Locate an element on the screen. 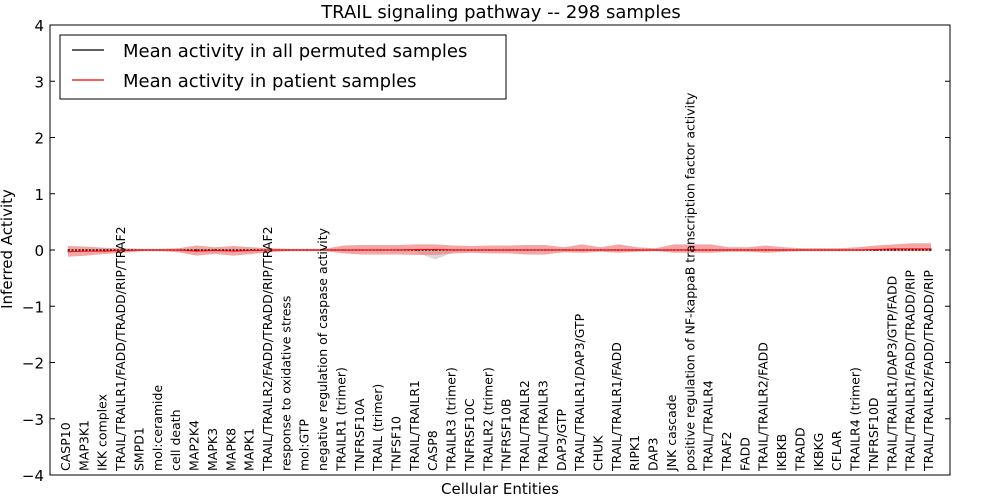 The image size is (1000, 500). line-patient-mean is located at coordinates (499, 250).